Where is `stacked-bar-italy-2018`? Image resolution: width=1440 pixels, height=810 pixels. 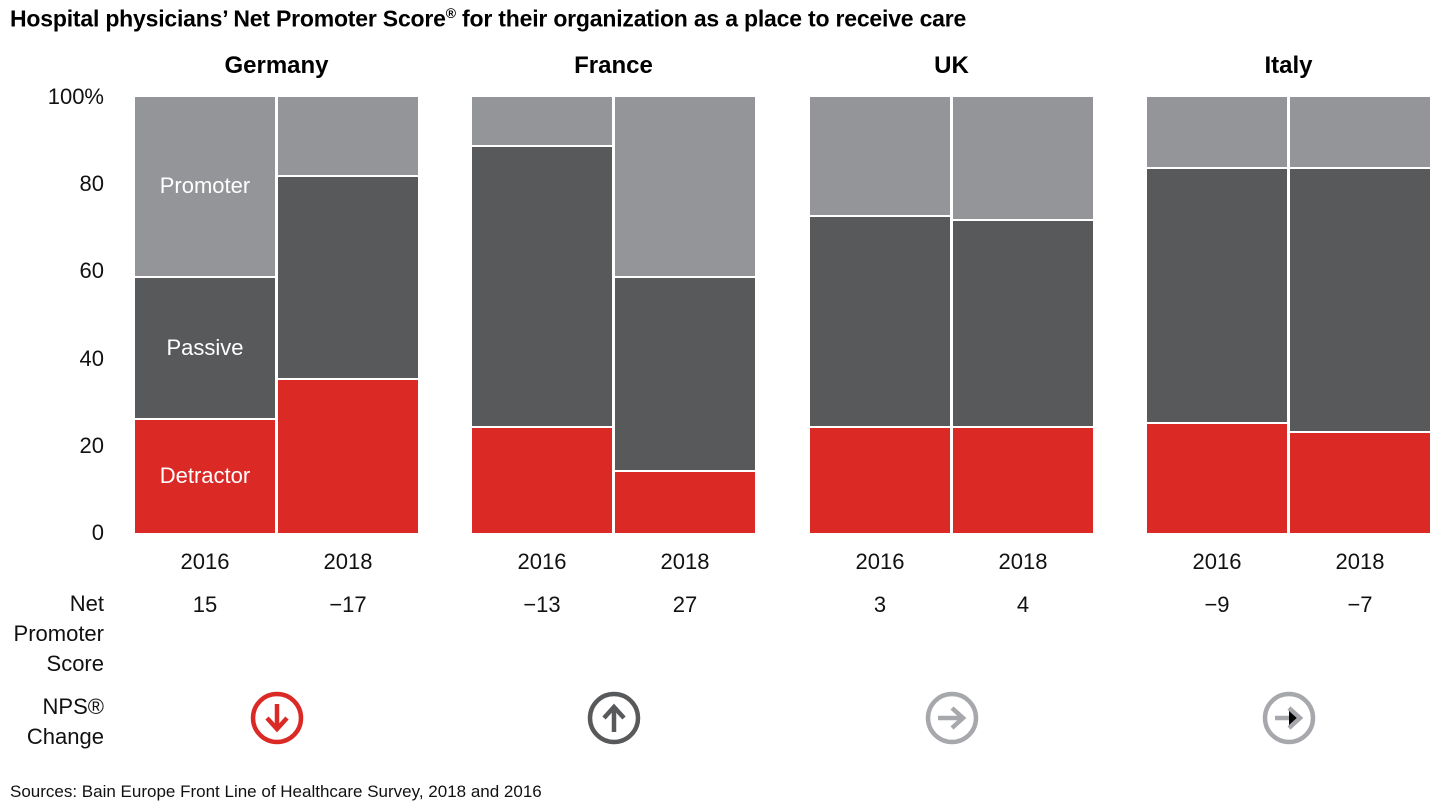
stacked-bar-italy-2018 is located at coordinates (1360, 315).